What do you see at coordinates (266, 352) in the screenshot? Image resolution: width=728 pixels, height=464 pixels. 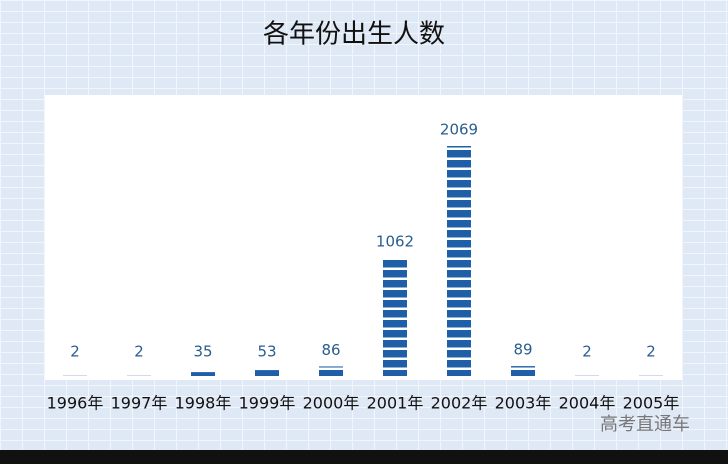 I see `value-label: 53` at bounding box center [266, 352].